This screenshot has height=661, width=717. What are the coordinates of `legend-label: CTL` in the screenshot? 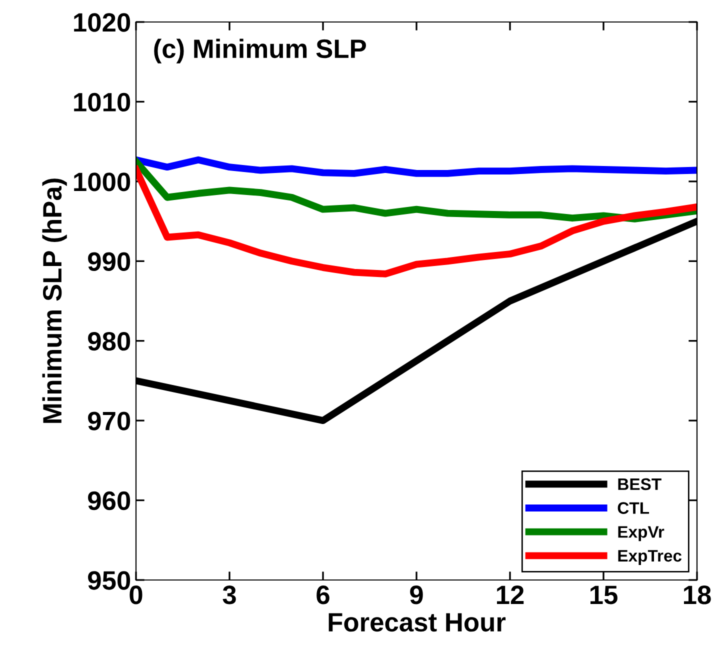 It's located at (634, 508).